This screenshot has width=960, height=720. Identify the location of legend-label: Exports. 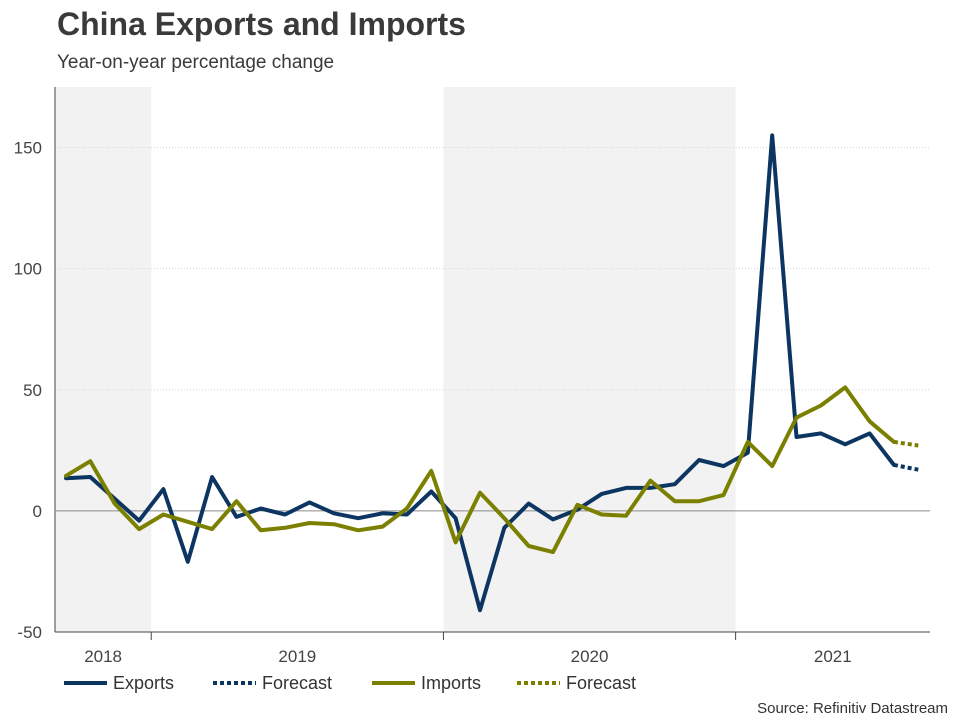
(143, 683).